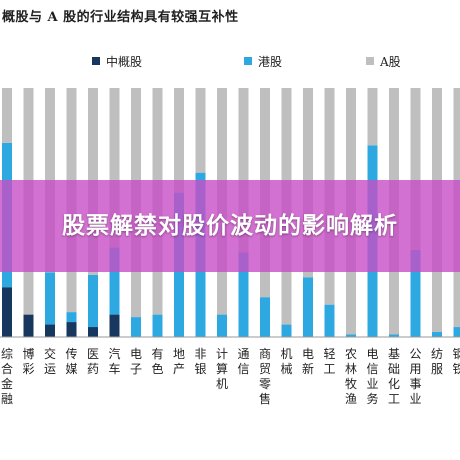 The image size is (460, 460). I want to click on x-tick-label-0: 综合金融, so click(7, 376).